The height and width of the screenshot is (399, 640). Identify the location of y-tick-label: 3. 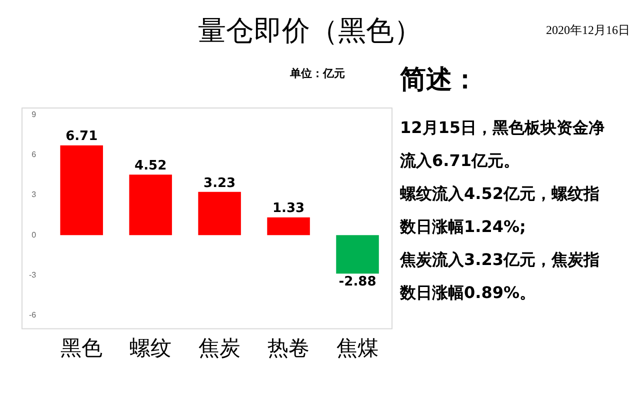
(34, 195).